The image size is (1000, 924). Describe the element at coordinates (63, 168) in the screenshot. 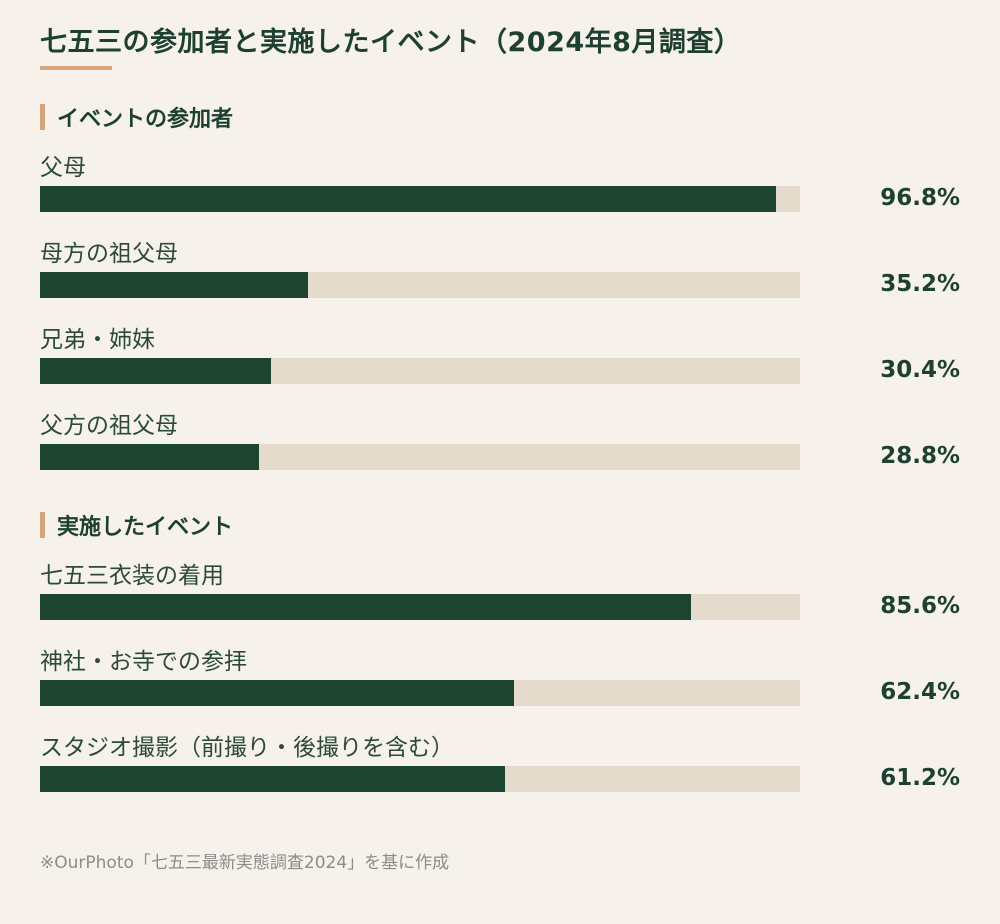

I see `bar-category-label: 父母` at that location.